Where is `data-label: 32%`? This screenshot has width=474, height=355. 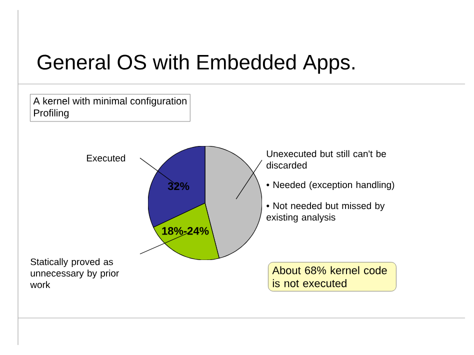
data-label: 32% is located at coordinates (179, 186).